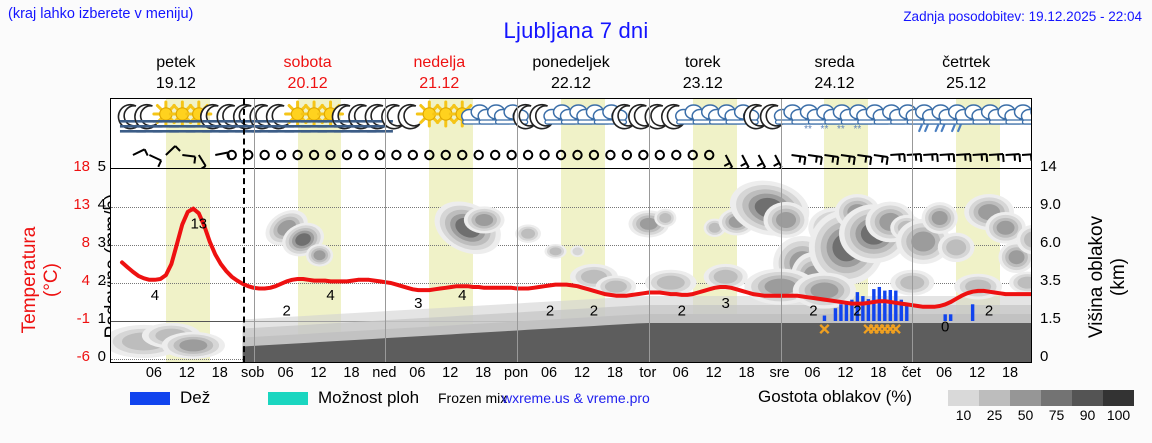 The height and width of the screenshot is (443, 1152). I want to click on precipitation-tick-5: 5, so click(101, 166).